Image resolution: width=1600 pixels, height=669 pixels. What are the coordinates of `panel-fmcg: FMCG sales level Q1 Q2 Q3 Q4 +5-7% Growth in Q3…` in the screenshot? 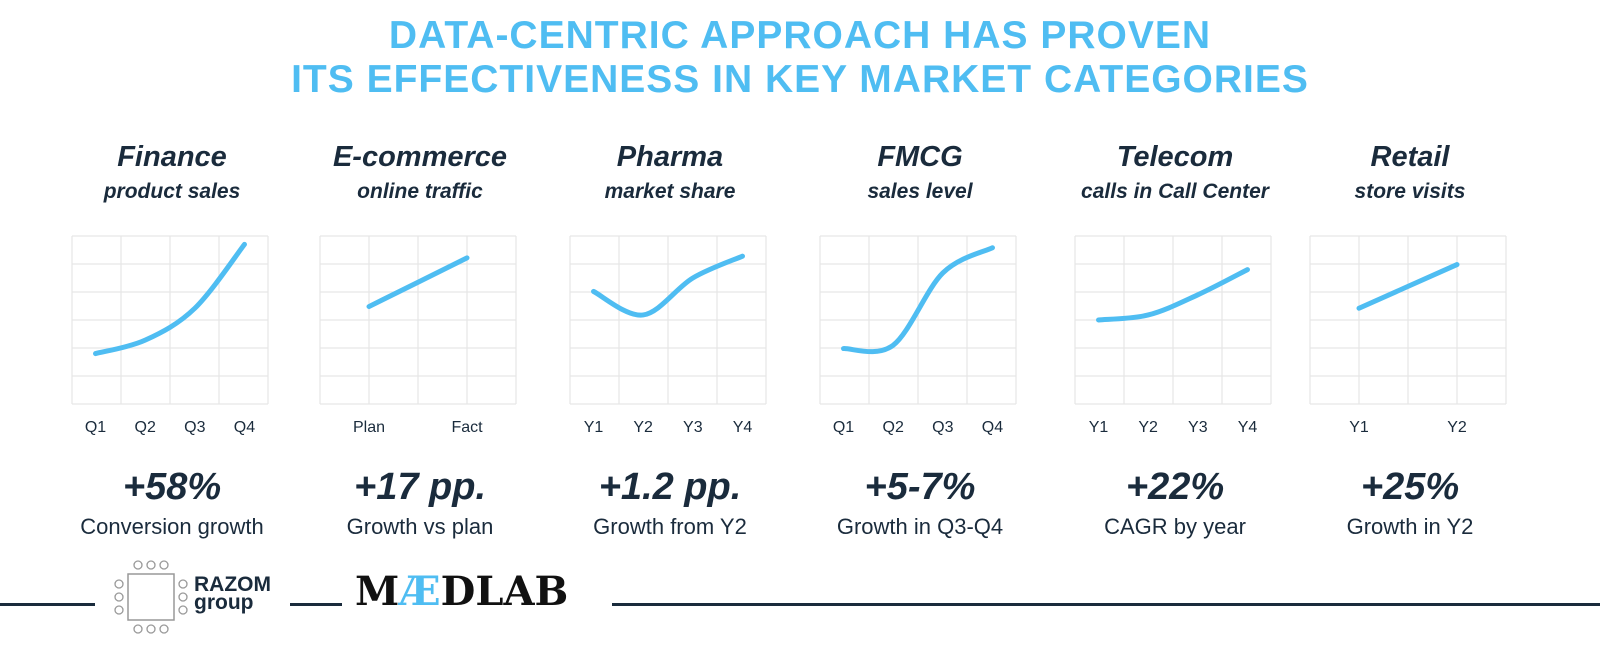 It's located at (920, 280).